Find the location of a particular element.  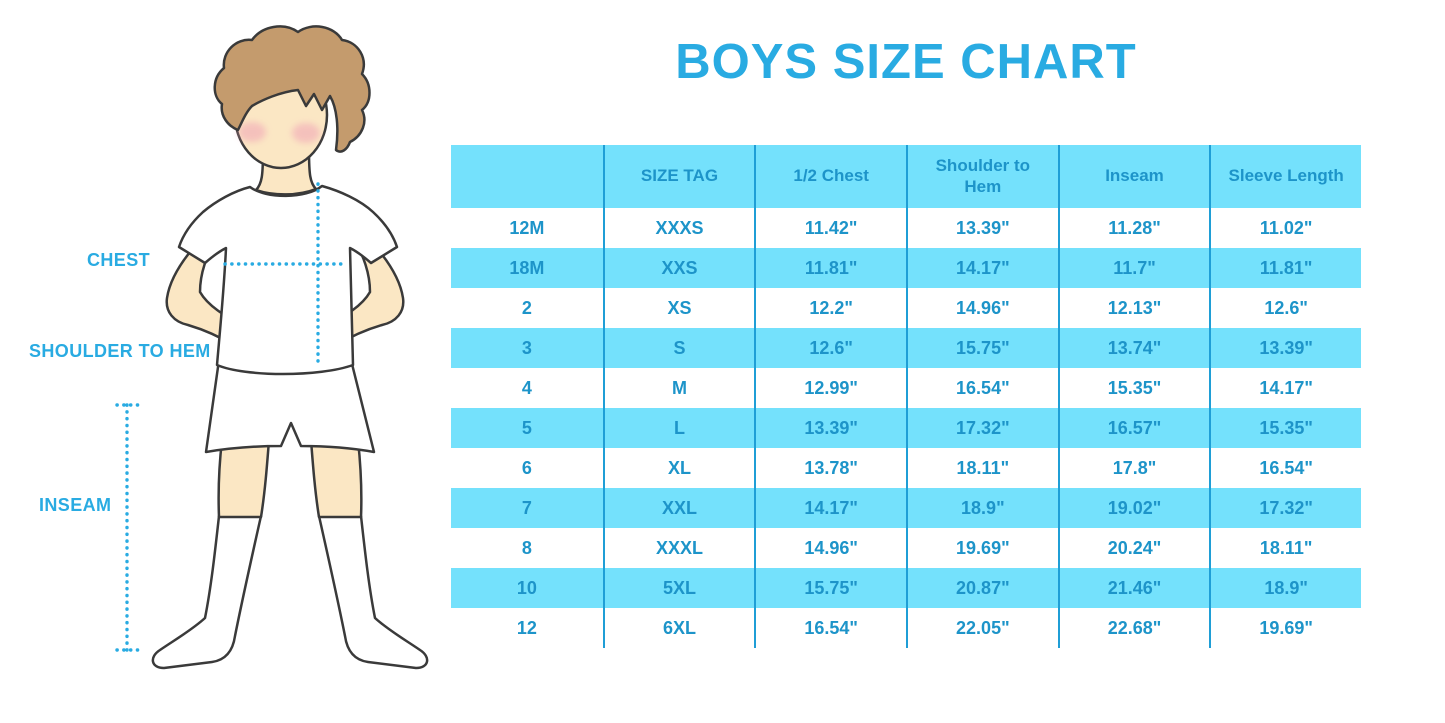

table-cell: 16.57" is located at coordinates (1133, 428).